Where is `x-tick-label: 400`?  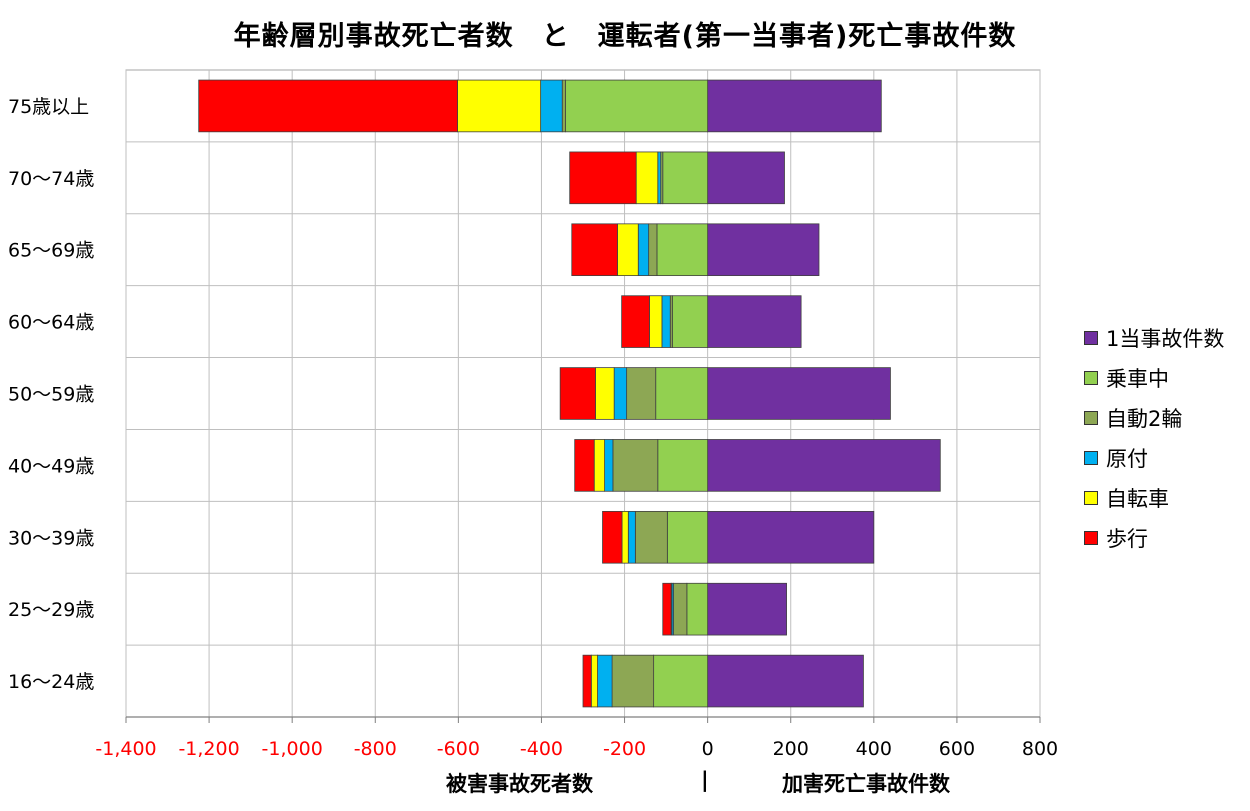
x-tick-label: 400 is located at coordinates (874, 749).